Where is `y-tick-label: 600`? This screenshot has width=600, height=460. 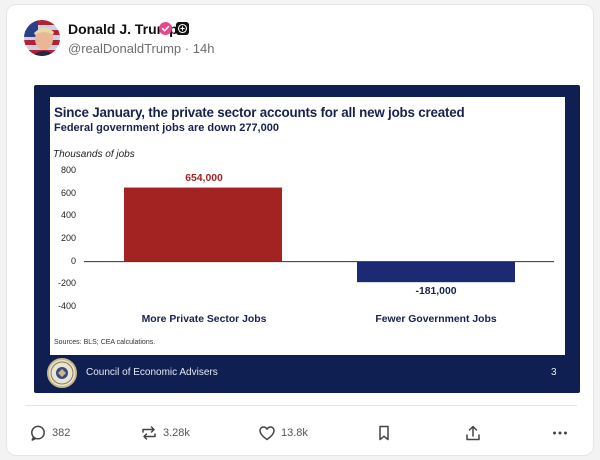
y-tick-label: 600 is located at coordinates (68, 192).